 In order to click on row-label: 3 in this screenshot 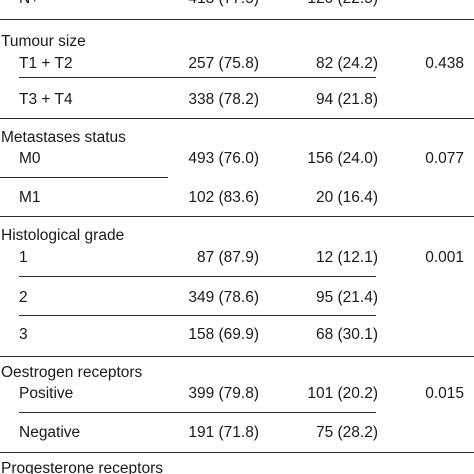, I will do `click(23, 334)`.